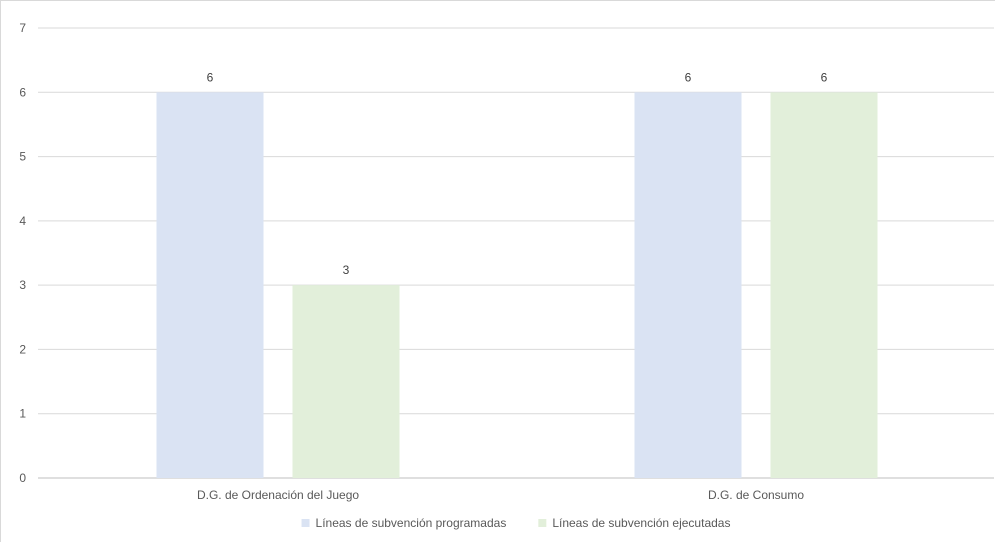 The image size is (995, 543). What do you see at coordinates (756, 495) in the screenshot?
I see `x-tick-label: D.G. de Consumo` at bounding box center [756, 495].